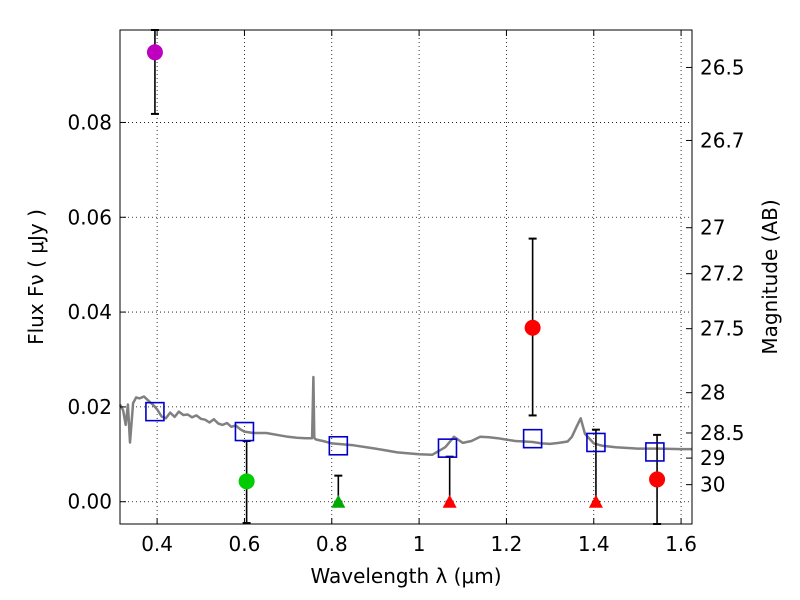  I want to click on spectrum-line, so click(405, 416).